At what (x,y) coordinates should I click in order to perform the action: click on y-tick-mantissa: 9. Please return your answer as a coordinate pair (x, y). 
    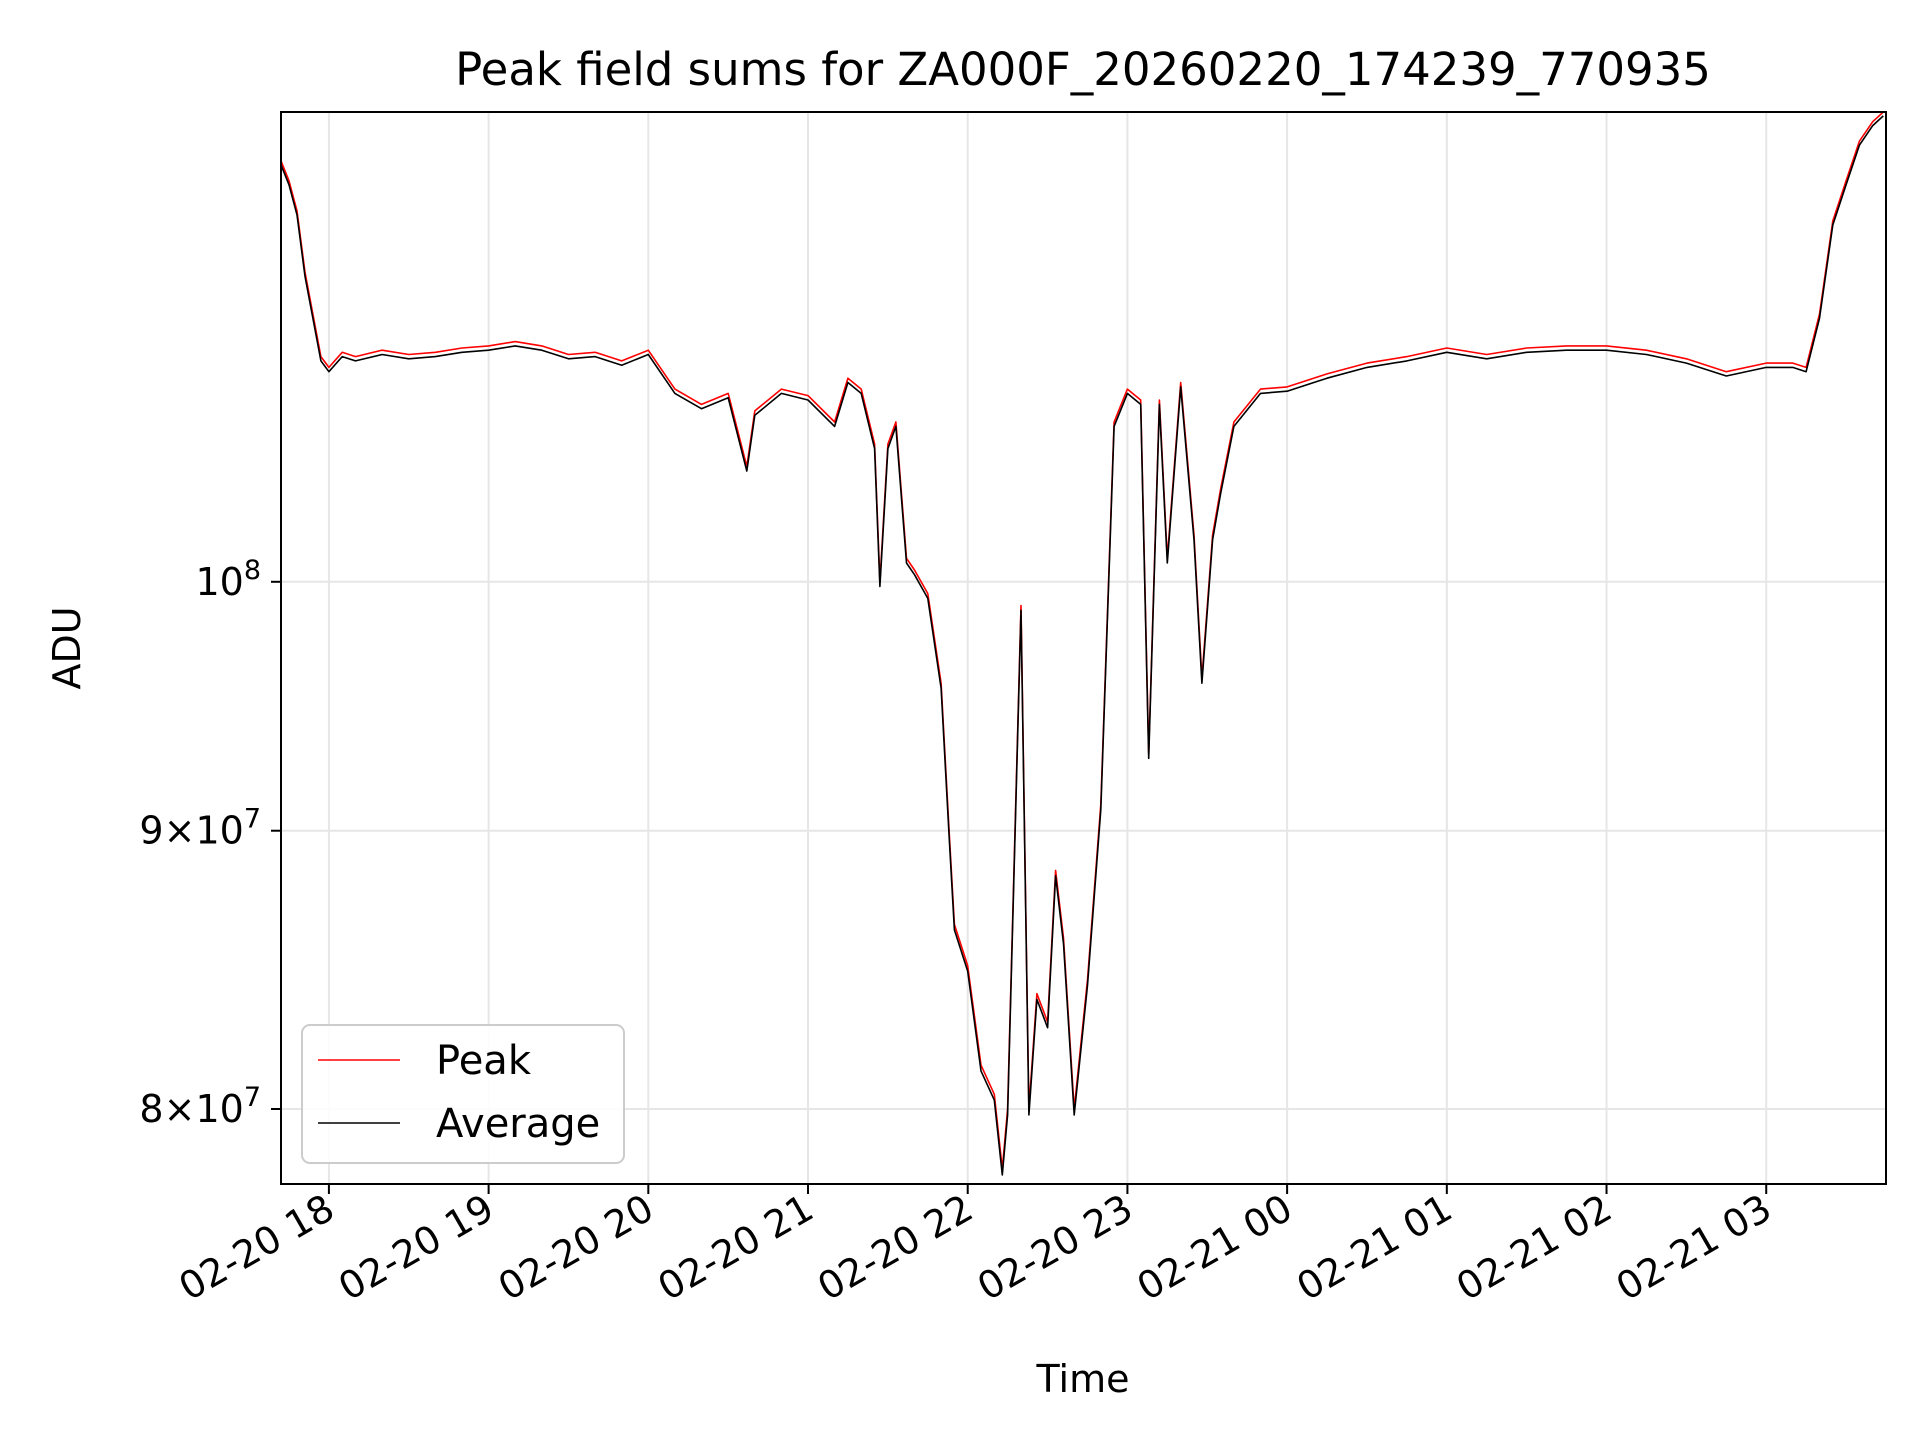
    Looking at the image, I should click on (151, 831).